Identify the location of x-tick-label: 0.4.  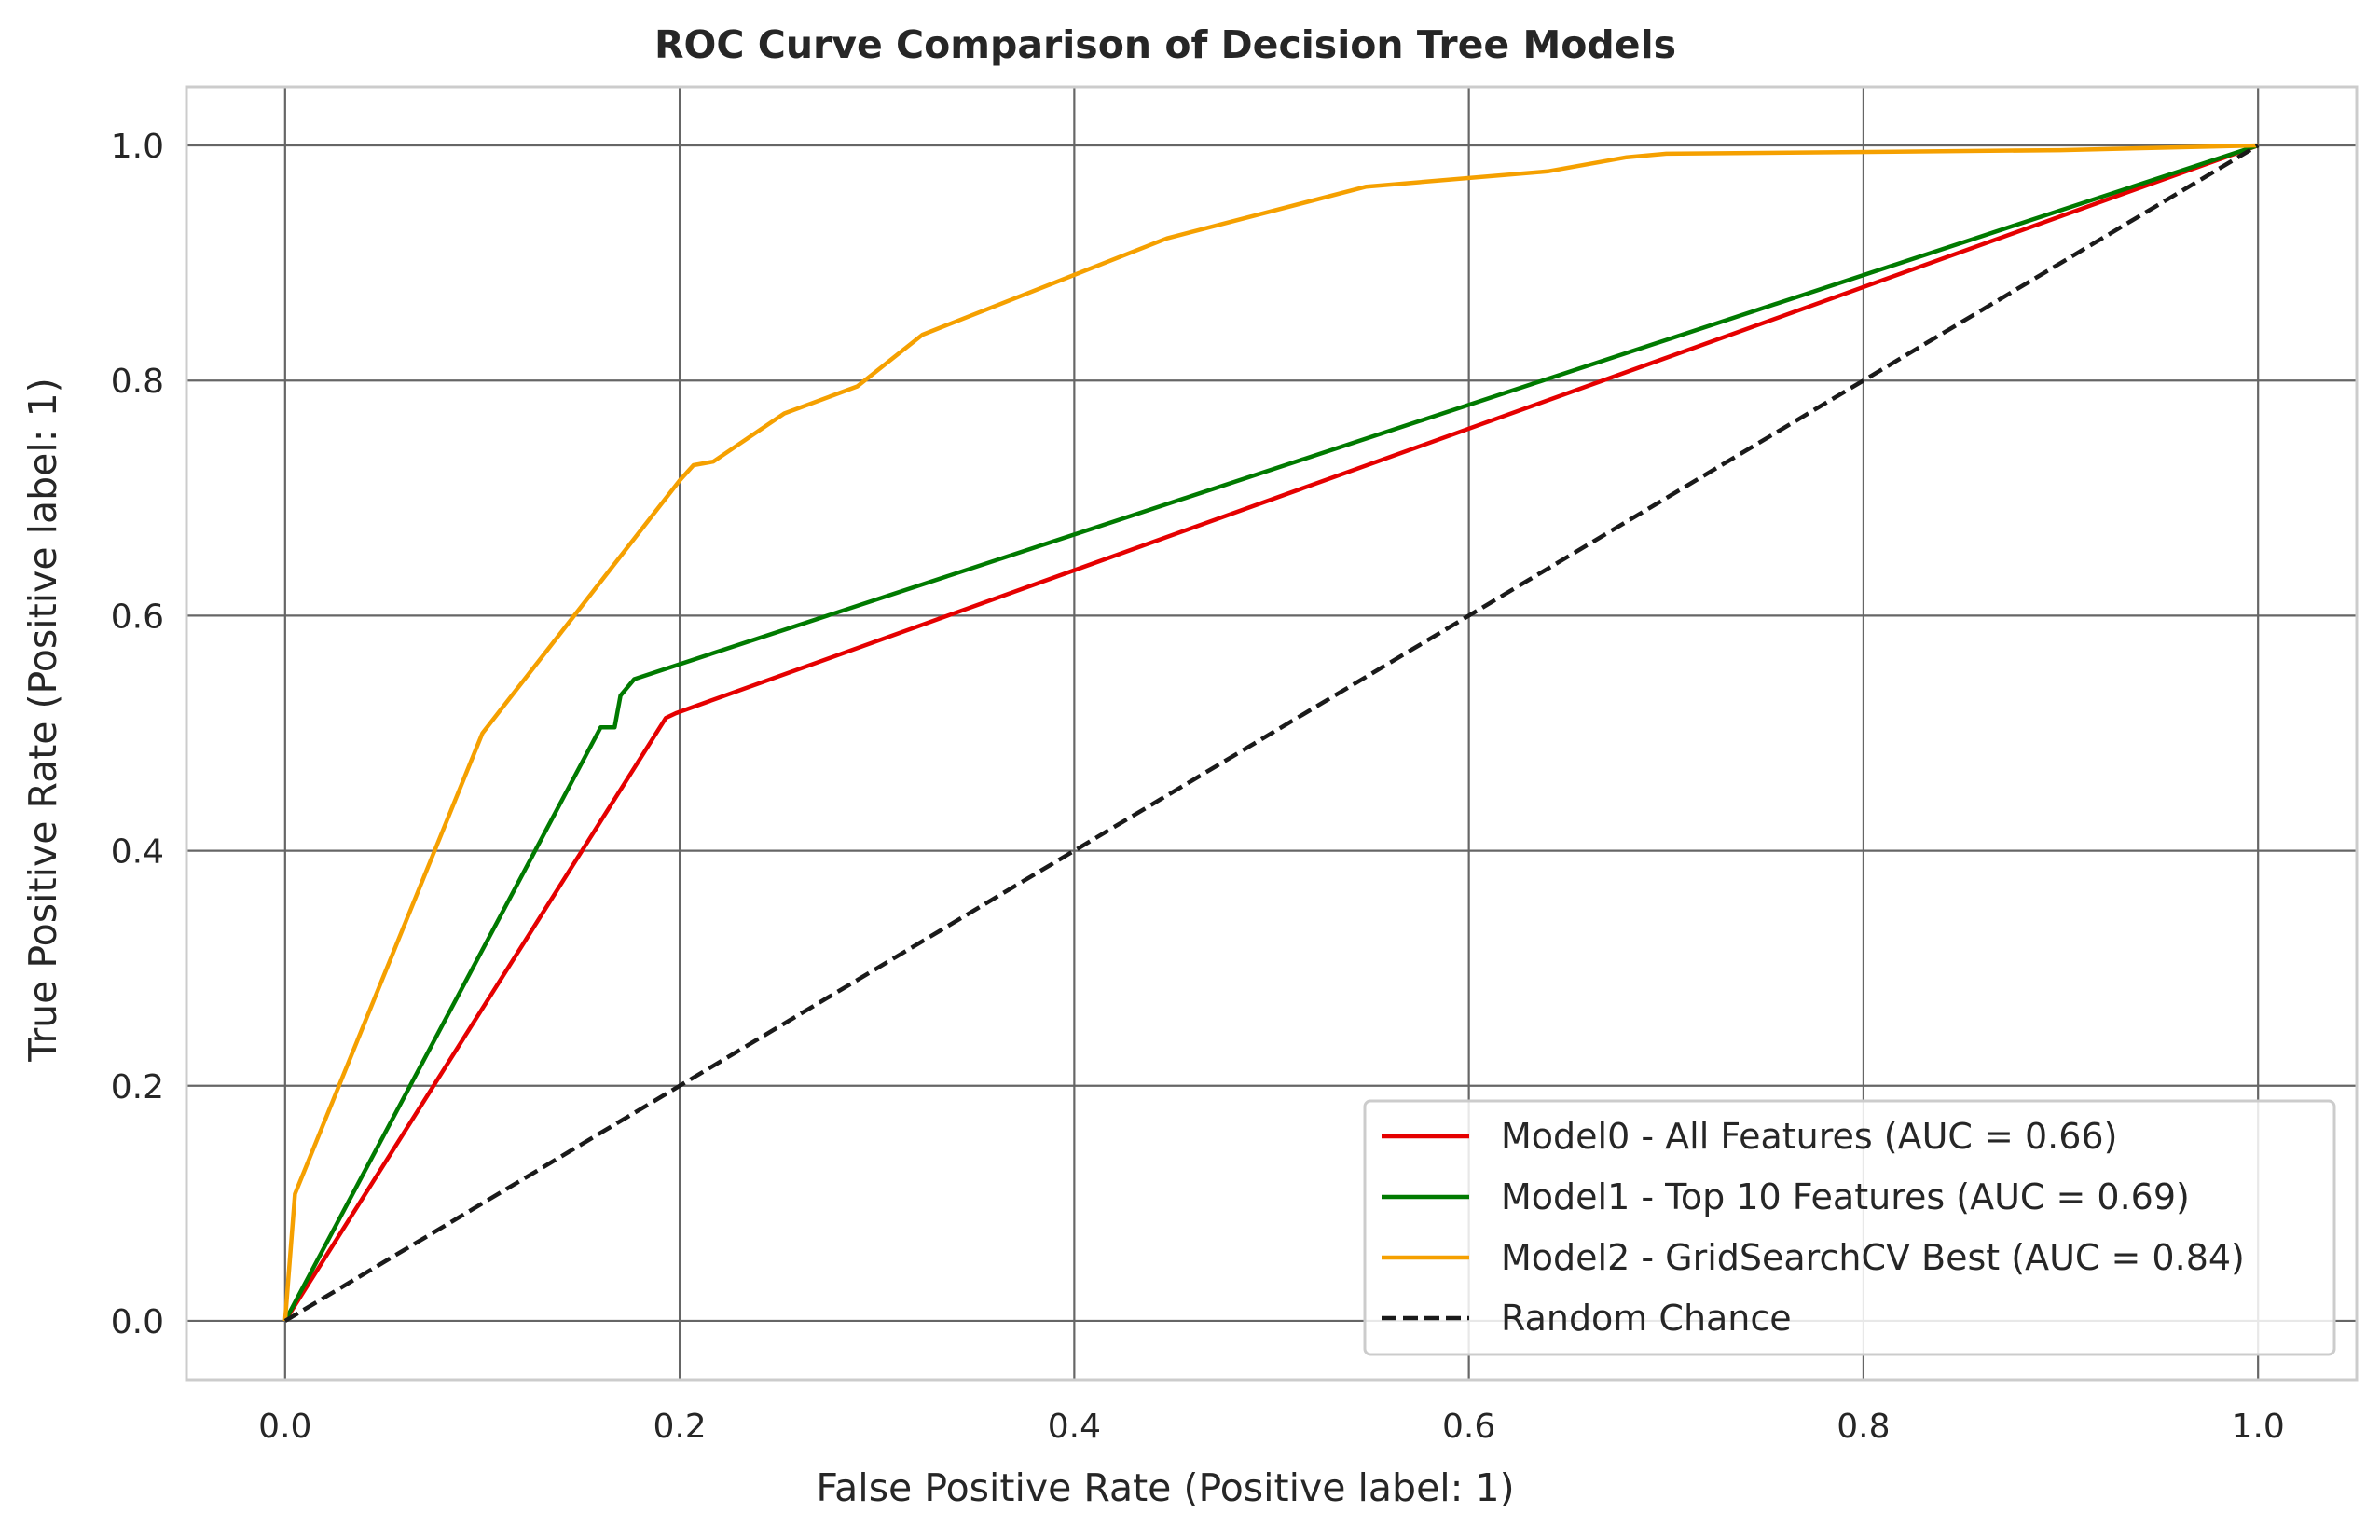
(1074, 1427).